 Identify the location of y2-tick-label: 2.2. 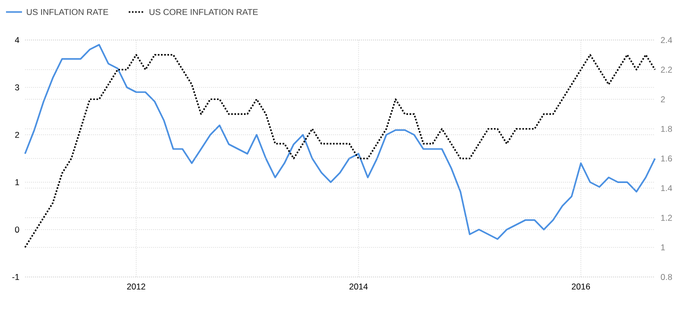
(666, 69).